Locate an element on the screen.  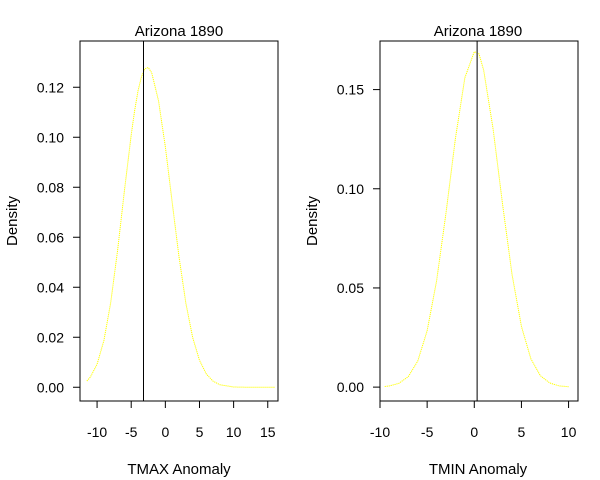
y-tick-label: 0.15 is located at coordinates (350, 90).